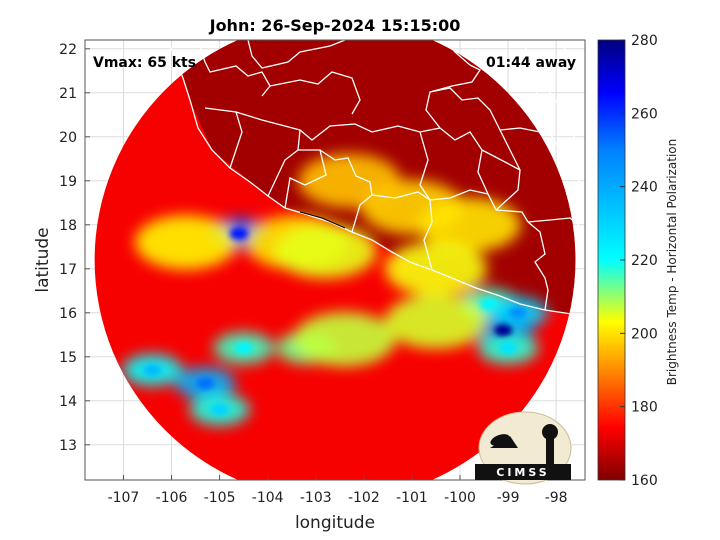  What do you see at coordinates (364, 498) in the screenshot?
I see `x-tick-label: -102` at bounding box center [364, 498].